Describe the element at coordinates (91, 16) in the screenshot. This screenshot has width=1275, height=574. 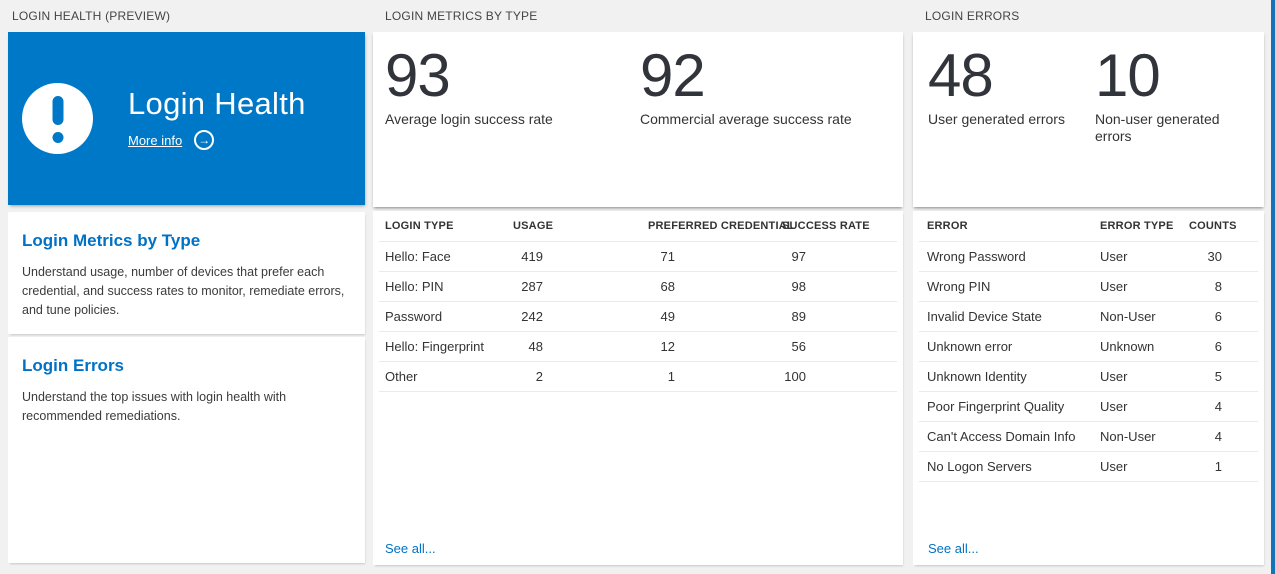
I see `section-header-login-health: LOGIN HEALTH (PREVIEW)` at that location.